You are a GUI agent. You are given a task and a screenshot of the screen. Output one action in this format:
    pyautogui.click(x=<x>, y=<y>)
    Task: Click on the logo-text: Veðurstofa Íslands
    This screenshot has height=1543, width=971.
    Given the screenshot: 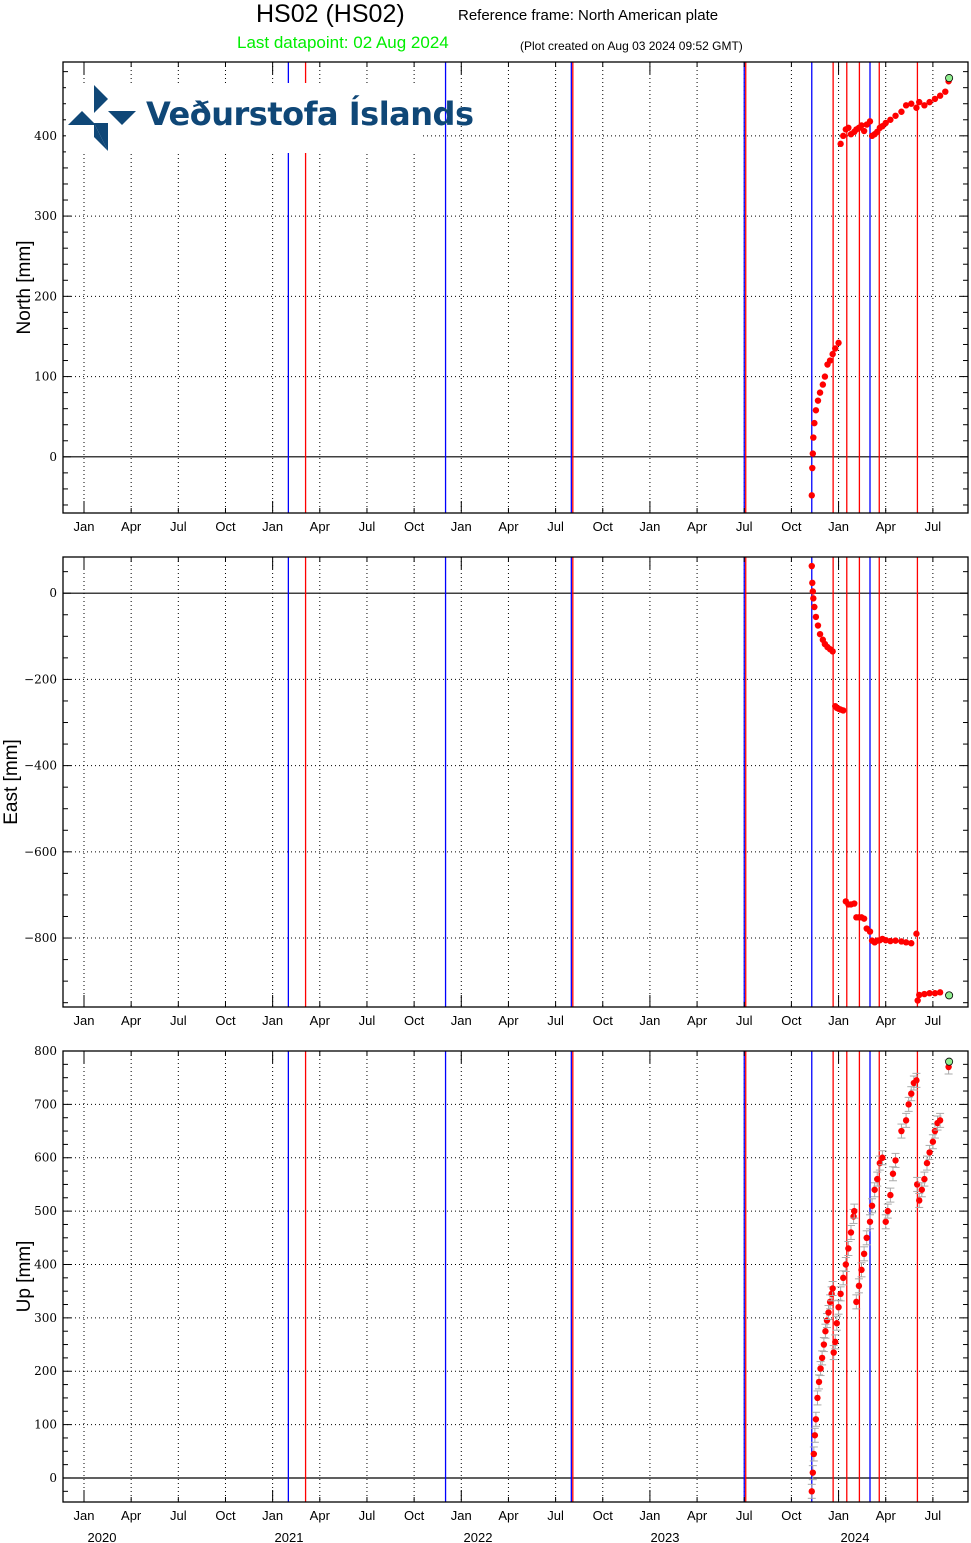 What is the action you would take?
    pyautogui.click(x=310, y=114)
    